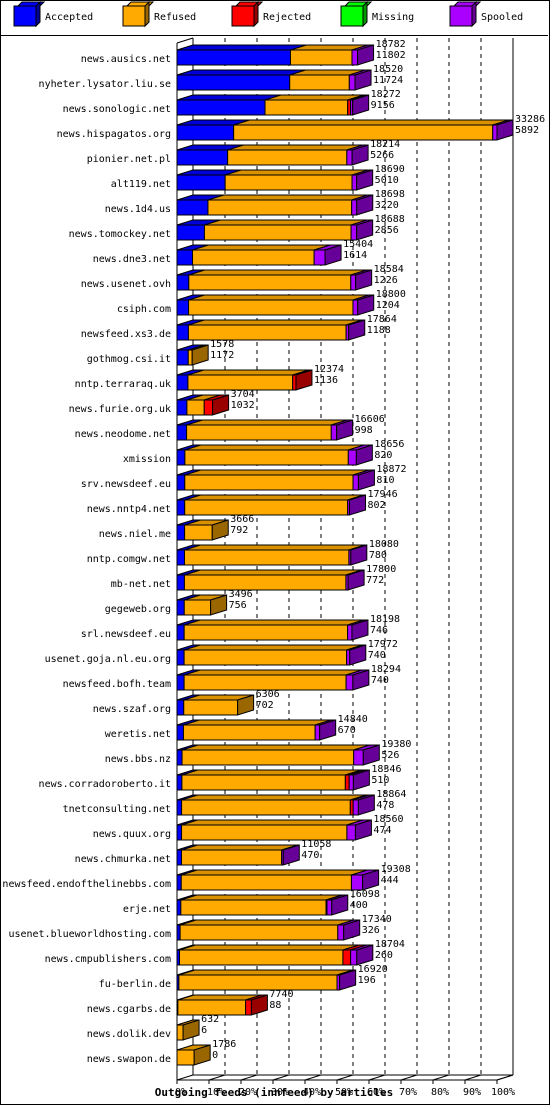  Describe the element at coordinates (408, 1092) in the screenshot. I see `x-tick-label: 70%` at that location.